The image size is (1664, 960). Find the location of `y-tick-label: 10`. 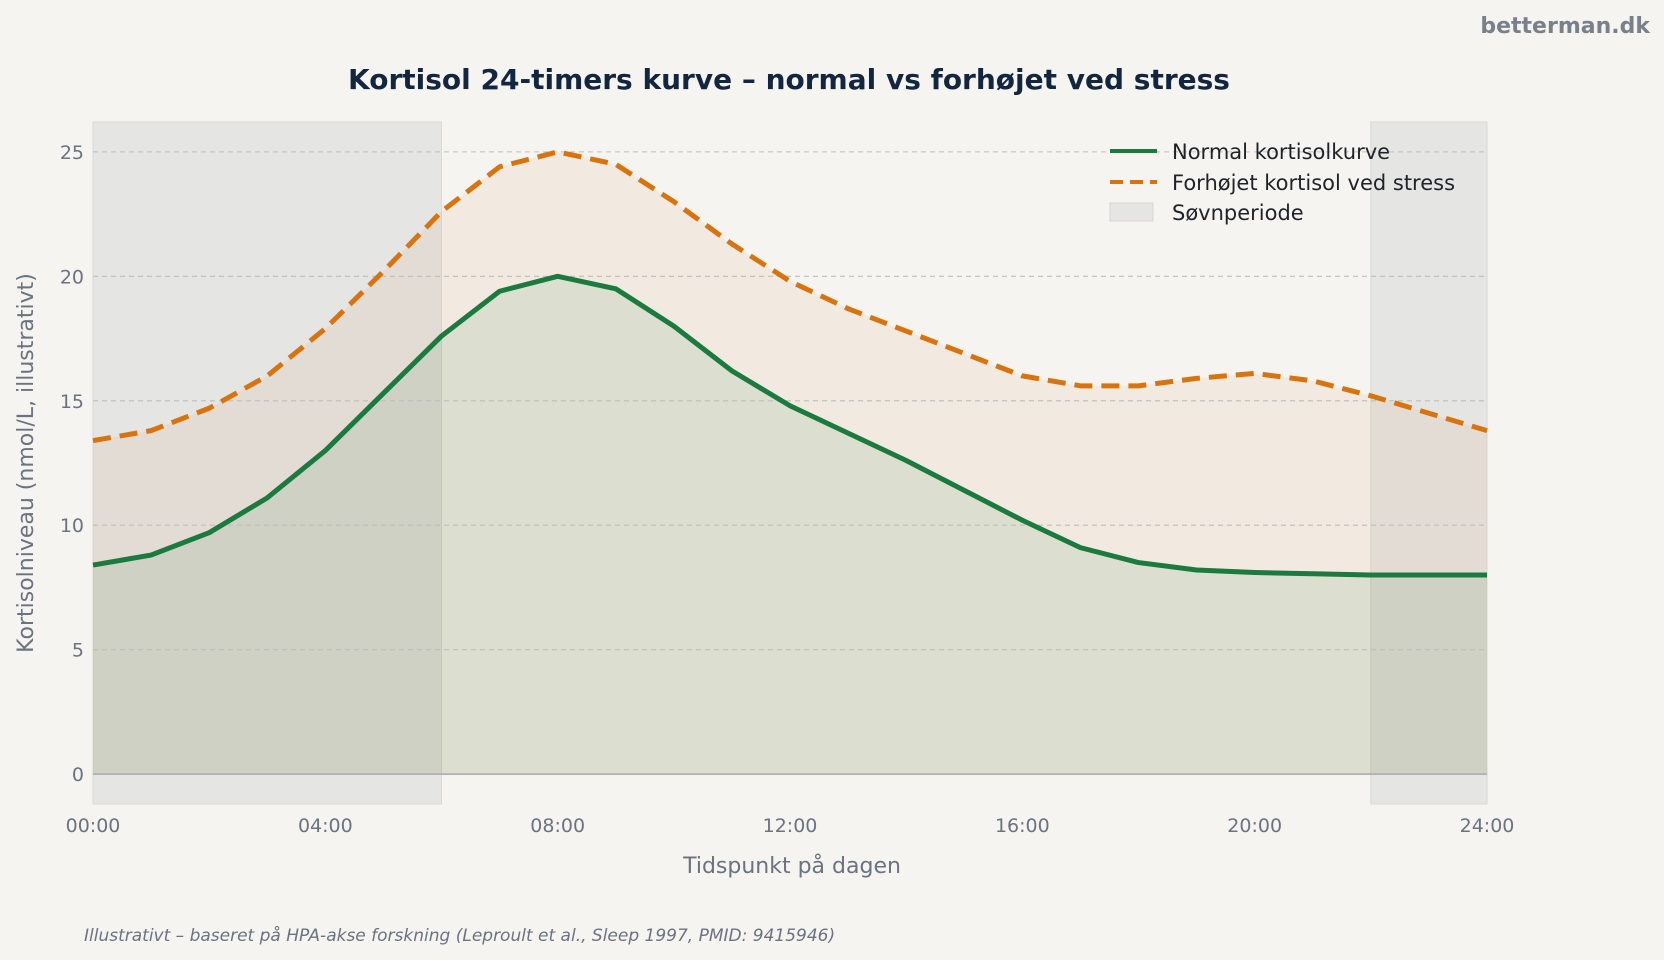

y-tick-label: 10 is located at coordinates (72, 526).